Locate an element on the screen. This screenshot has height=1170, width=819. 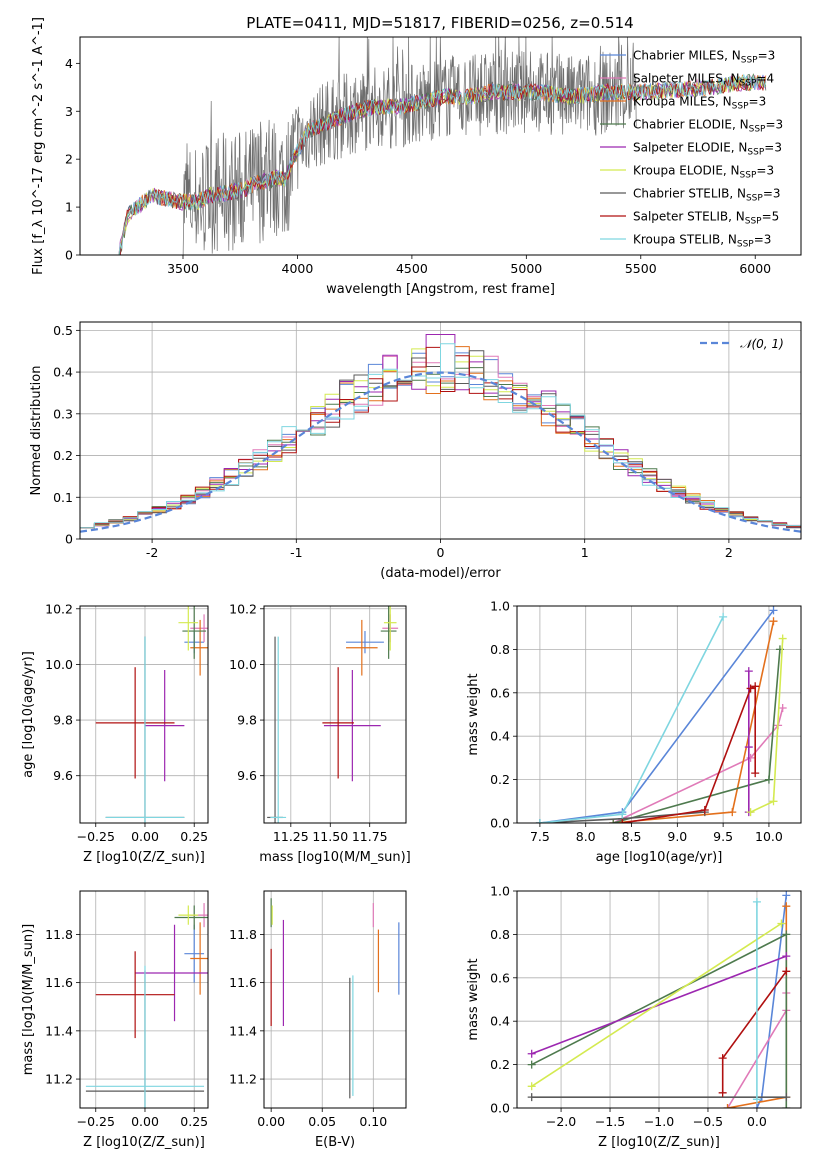
x-tick-label: 2 is located at coordinates (729, 552).